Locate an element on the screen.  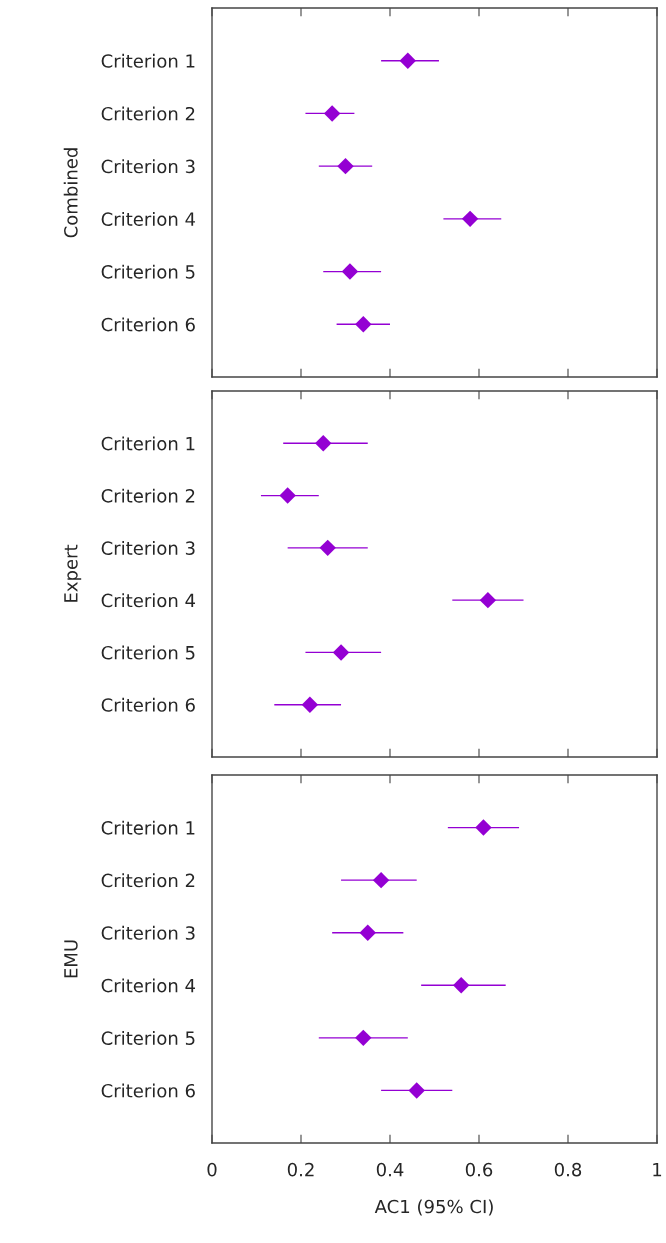
x-tick-label: 1 is located at coordinates (657, 1170).